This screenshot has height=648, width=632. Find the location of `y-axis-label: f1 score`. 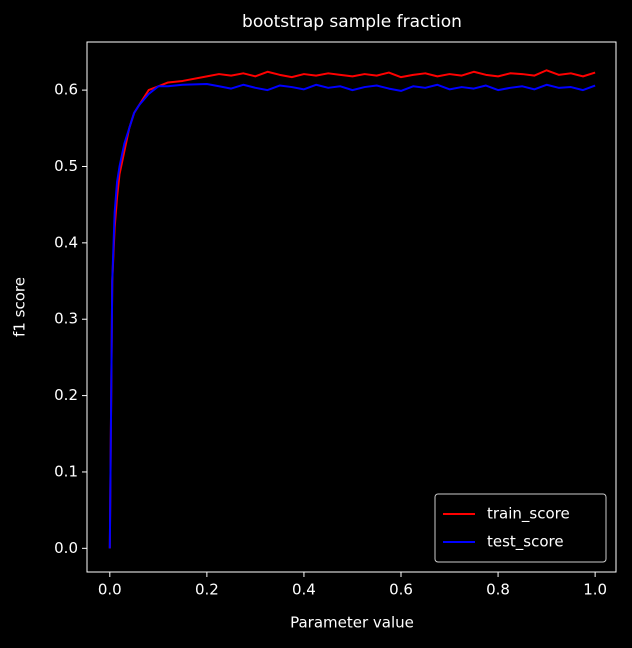

y-axis-label: f1 score is located at coordinates (20, 307).